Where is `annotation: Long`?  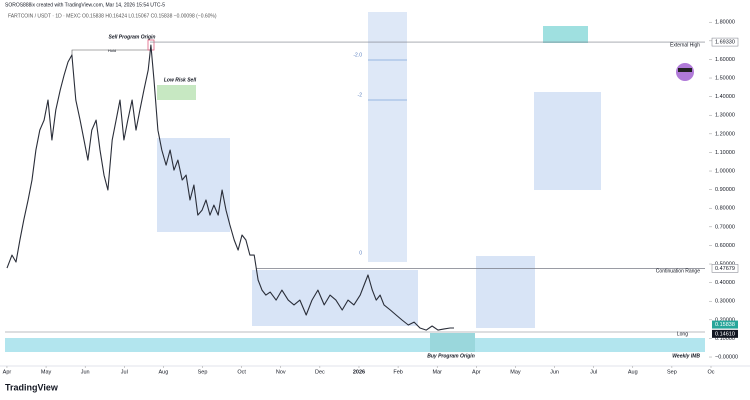
annotation: Long is located at coordinates (682, 334).